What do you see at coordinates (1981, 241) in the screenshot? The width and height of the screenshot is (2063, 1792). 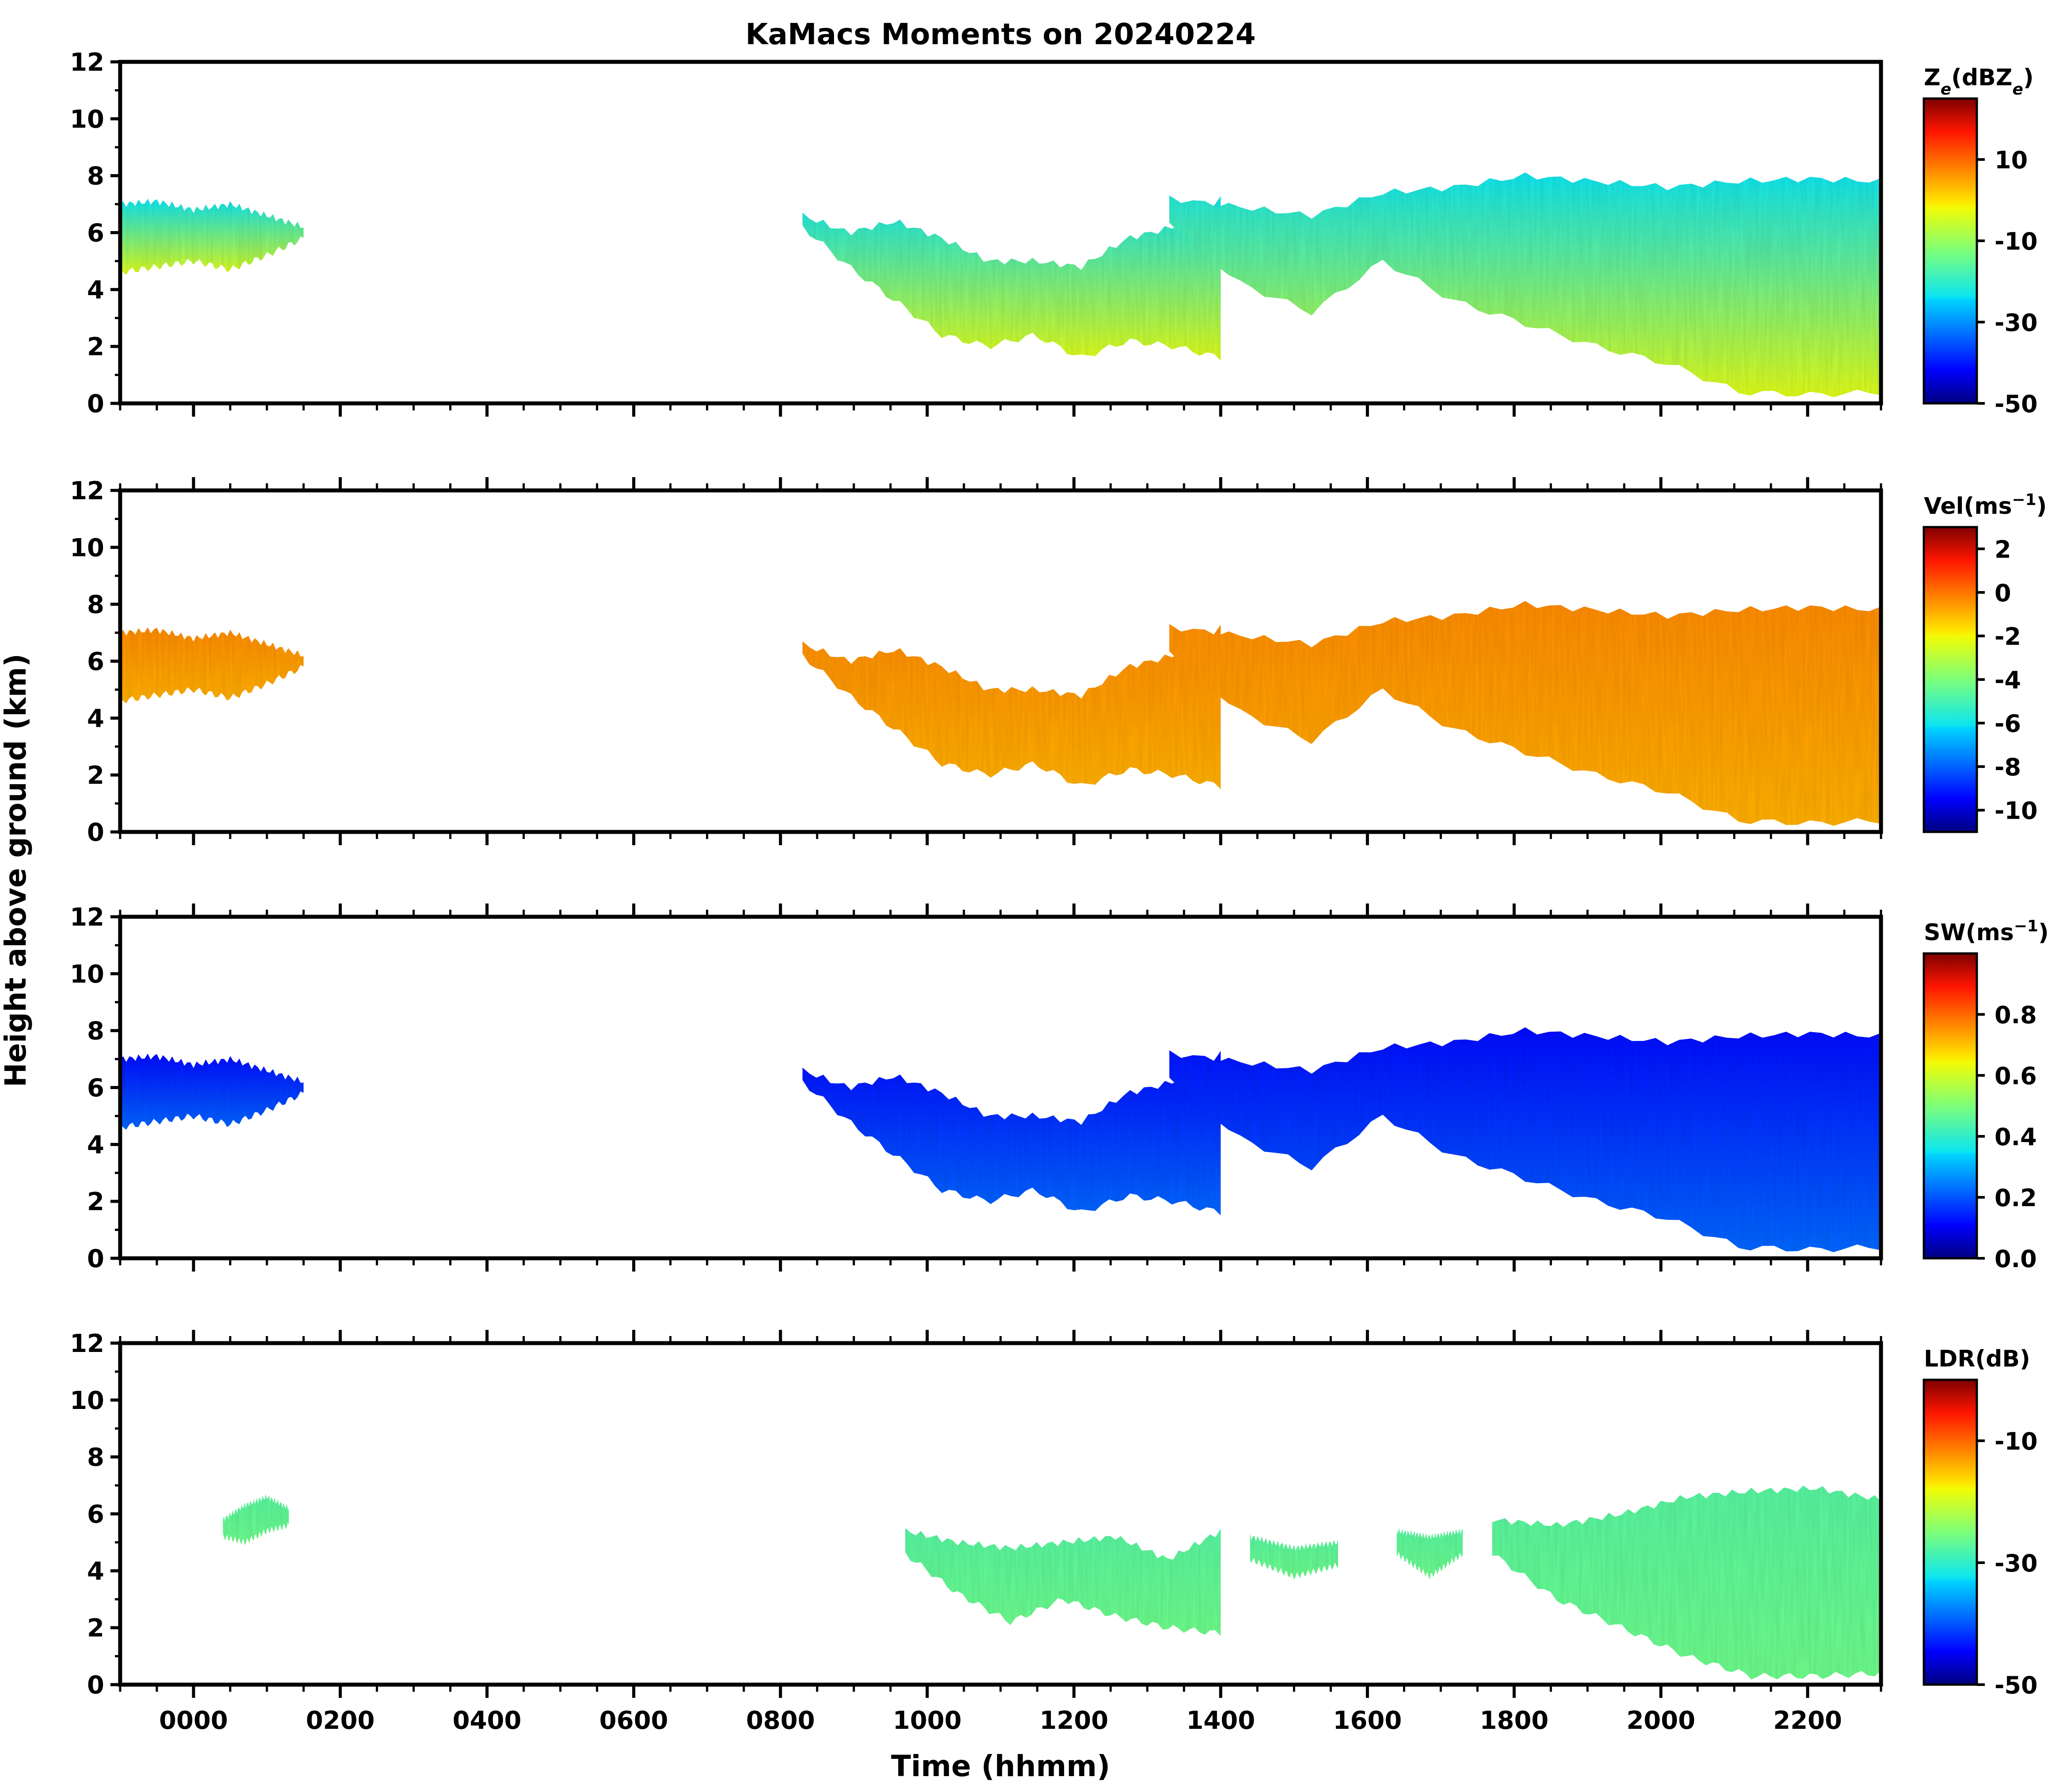 I see `colorbar: -50 -30 -10 10 Ze(dBZe)` at bounding box center [1981, 241].